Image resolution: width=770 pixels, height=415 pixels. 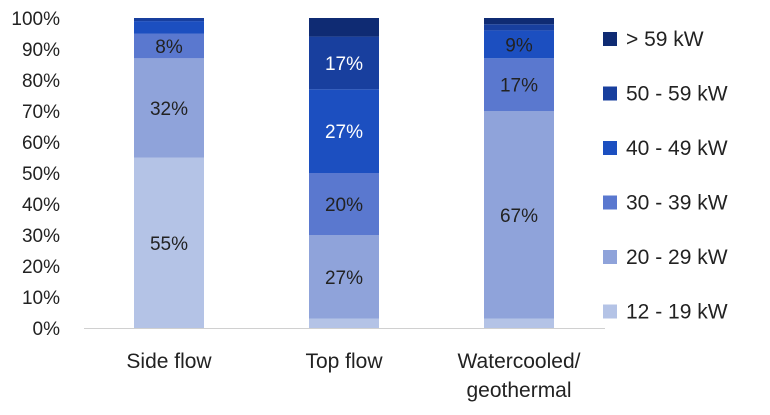 I want to click on legend-item: 40 - 49 kW, so click(x=665, y=148).